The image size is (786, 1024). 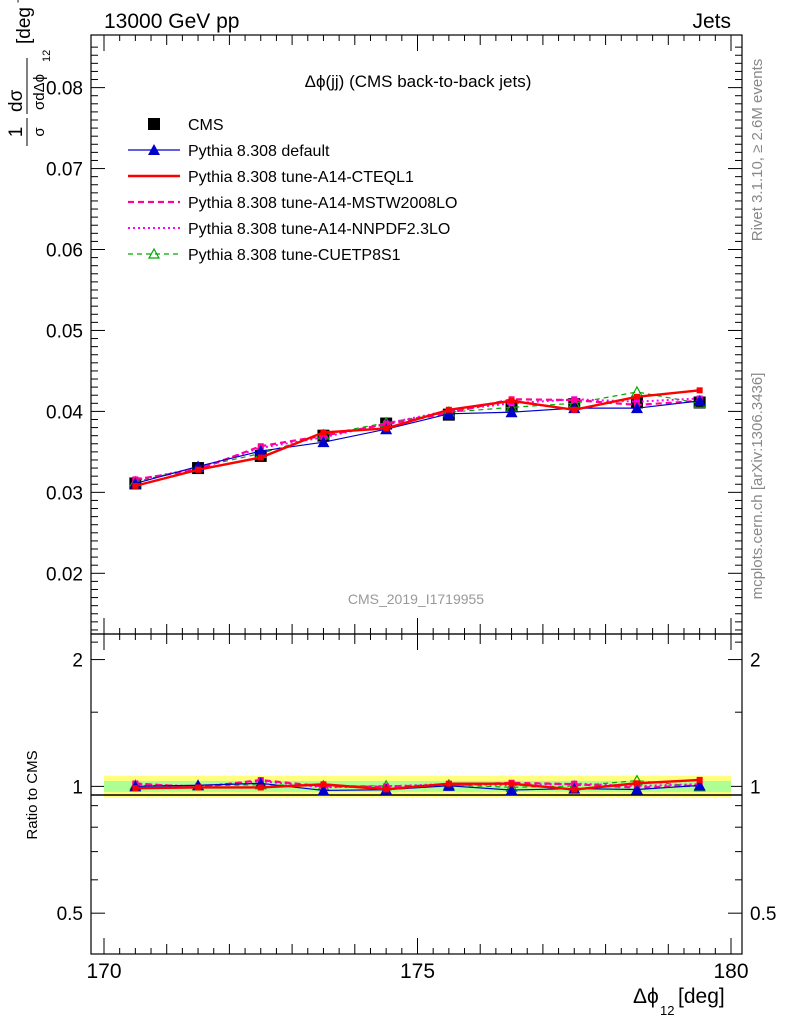 What do you see at coordinates (154, 253) in the screenshot?
I see `legend-marker-cuetp8s1` at bounding box center [154, 253].